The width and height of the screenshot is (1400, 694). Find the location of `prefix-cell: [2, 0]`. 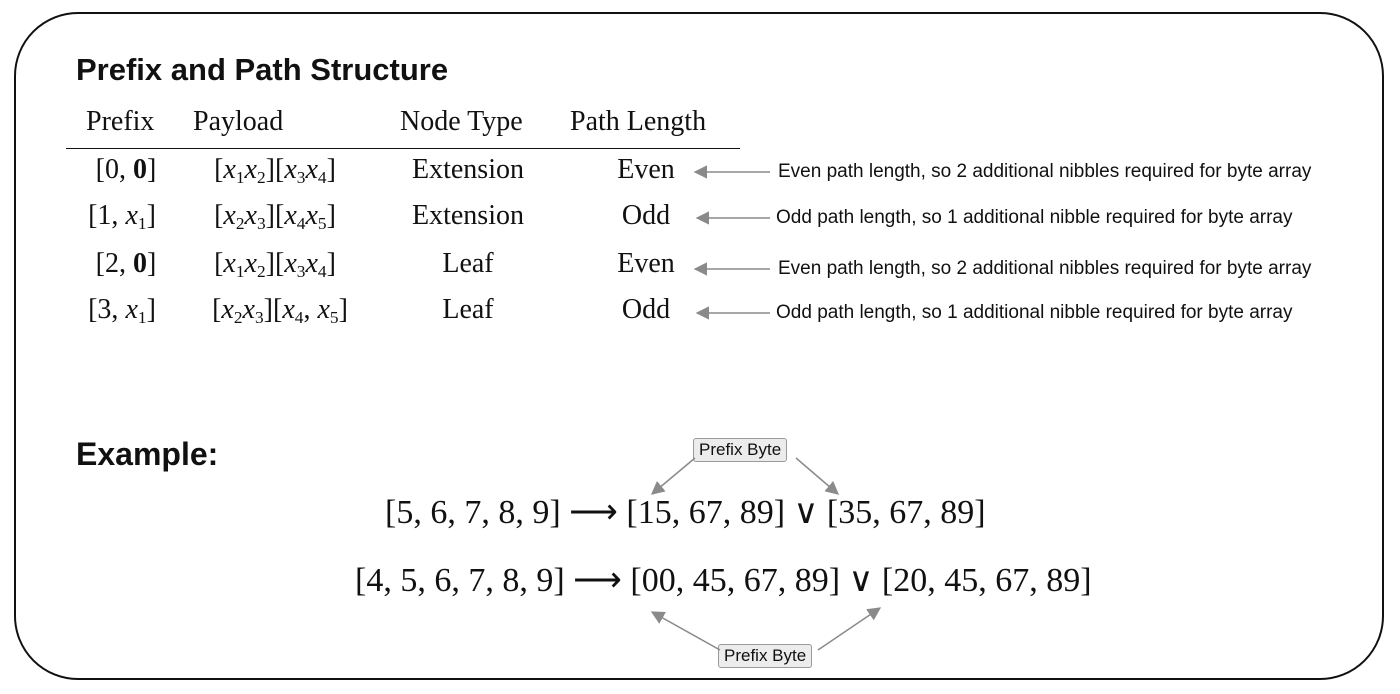

prefix-cell: [2, 0] is located at coordinates (126, 263).